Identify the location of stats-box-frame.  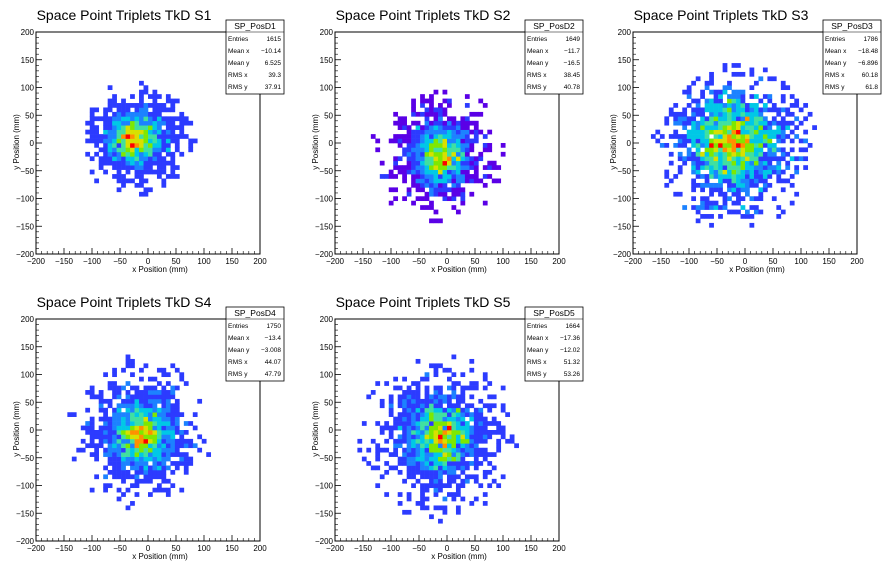
(852, 57).